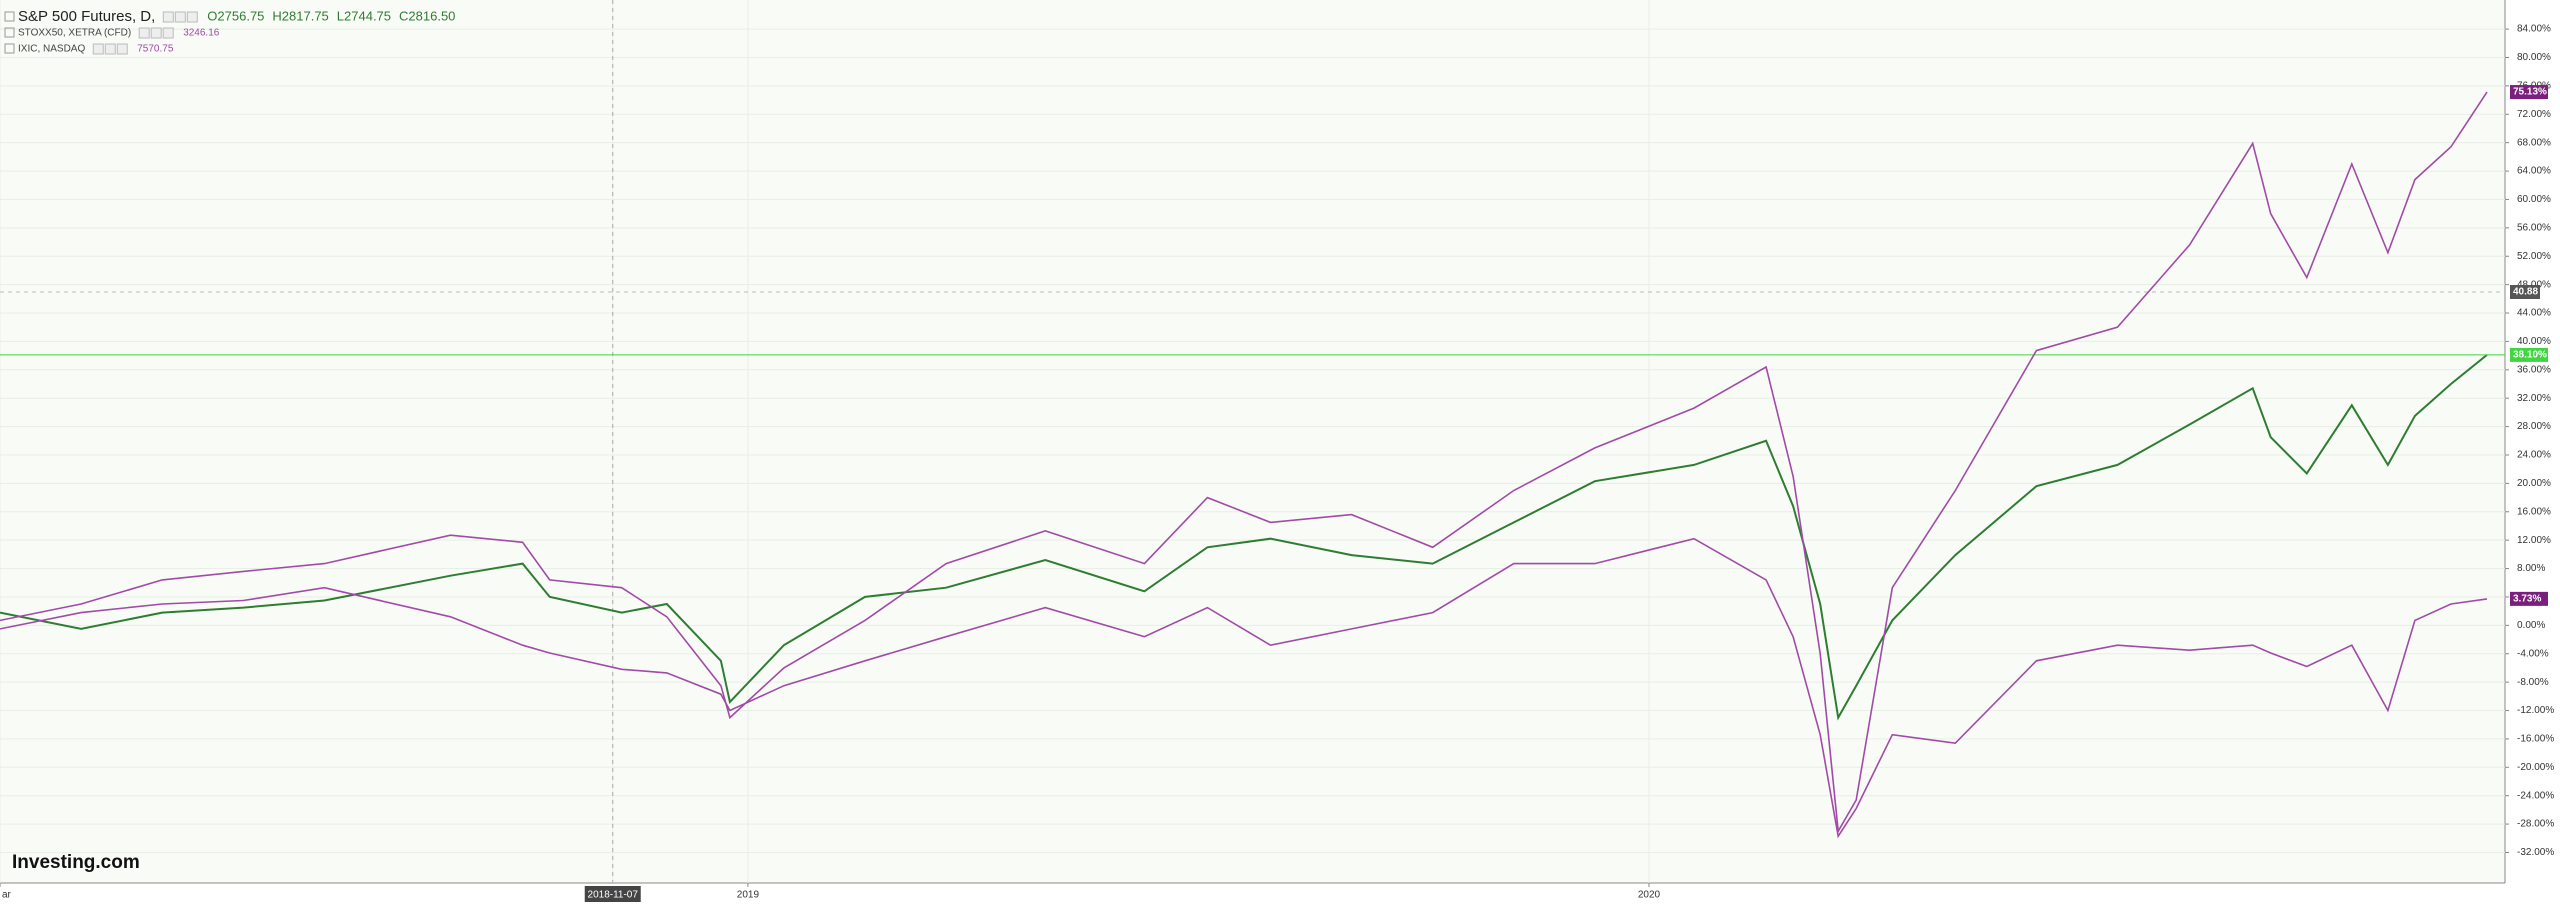 This screenshot has height=904, width=2560. Describe the element at coordinates (2534, 227) in the screenshot. I see `y-tick-label: 56.00%` at that location.